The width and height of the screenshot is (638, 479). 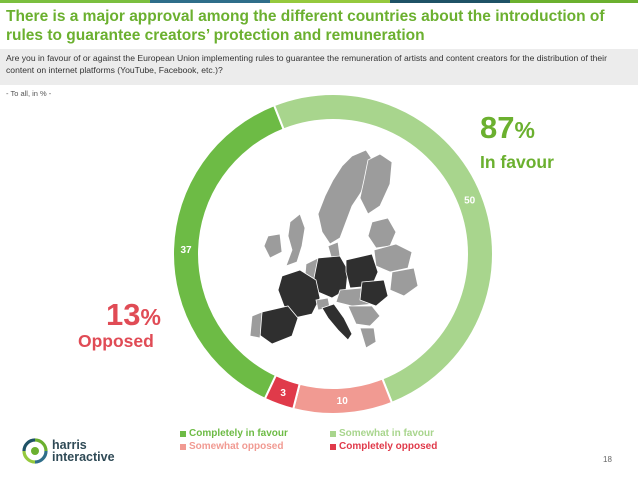 I want to click on favour-percent-symbol: %, so click(x=524, y=130).